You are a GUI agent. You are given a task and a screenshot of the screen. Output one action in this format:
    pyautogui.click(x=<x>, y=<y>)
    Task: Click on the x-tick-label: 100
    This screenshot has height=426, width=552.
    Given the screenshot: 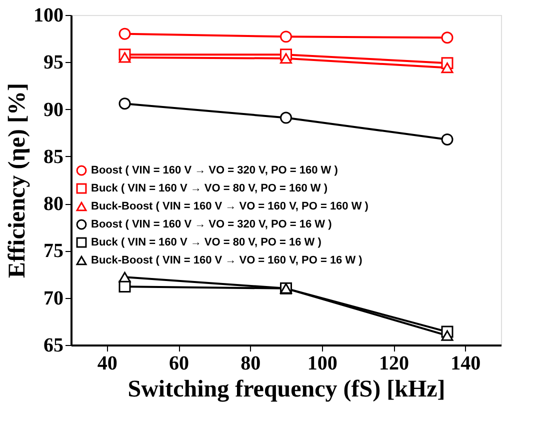 What is the action you would take?
    pyautogui.click(x=322, y=363)
    